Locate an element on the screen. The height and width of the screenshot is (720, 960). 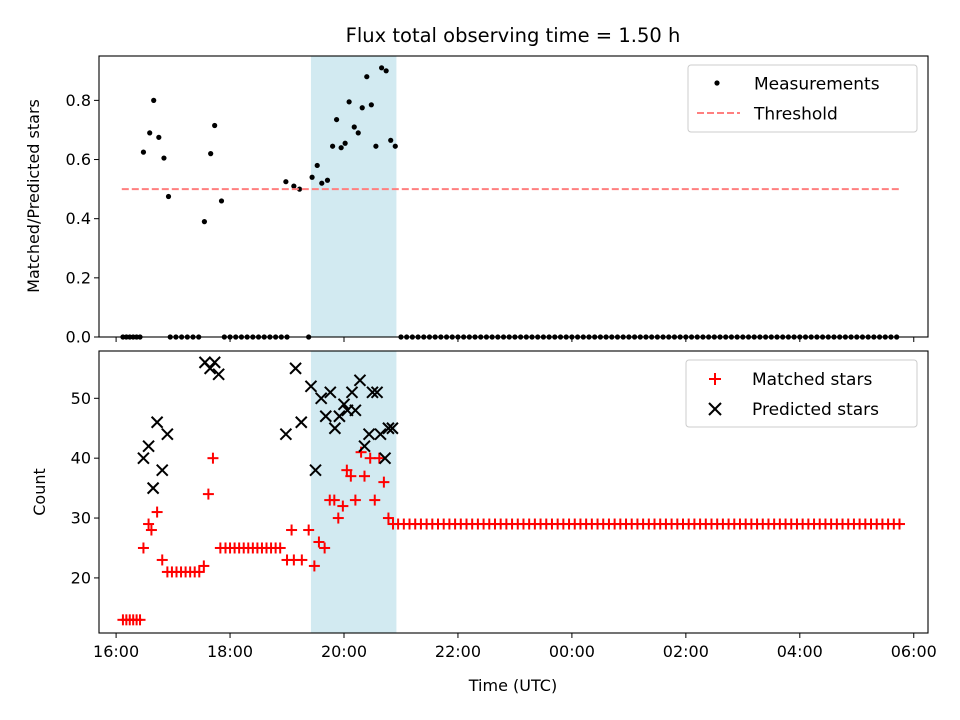
x-tick-label: 04:00 is located at coordinates (800, 651).